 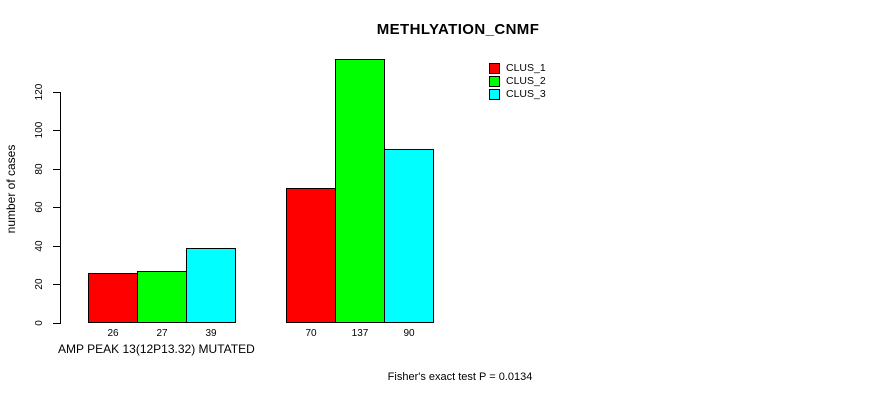 I want to click on legend-item-clus-2: CLUS_2, so click(x=517, y=81).